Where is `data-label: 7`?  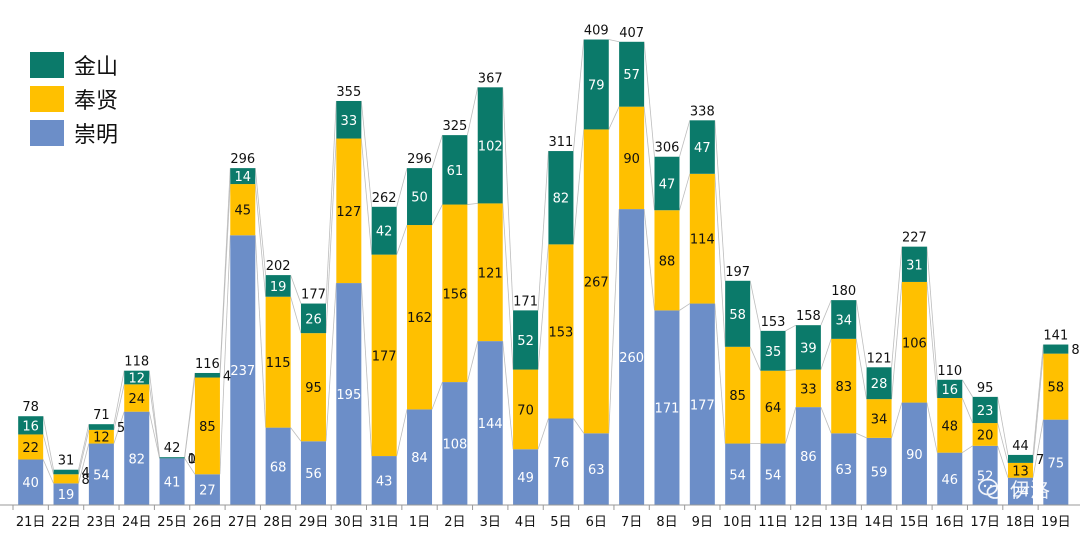 data-label: 7 is located at coordinates (1040, 460).